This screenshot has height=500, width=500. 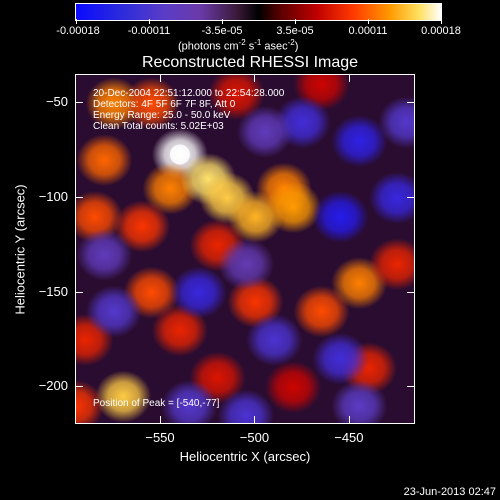 What do you see at coordinates (162, 115) in the screenshot?
I see `annotation-energy: Energy Range: 25.0 - 50.0 keV` at bounding box center [162, 115].